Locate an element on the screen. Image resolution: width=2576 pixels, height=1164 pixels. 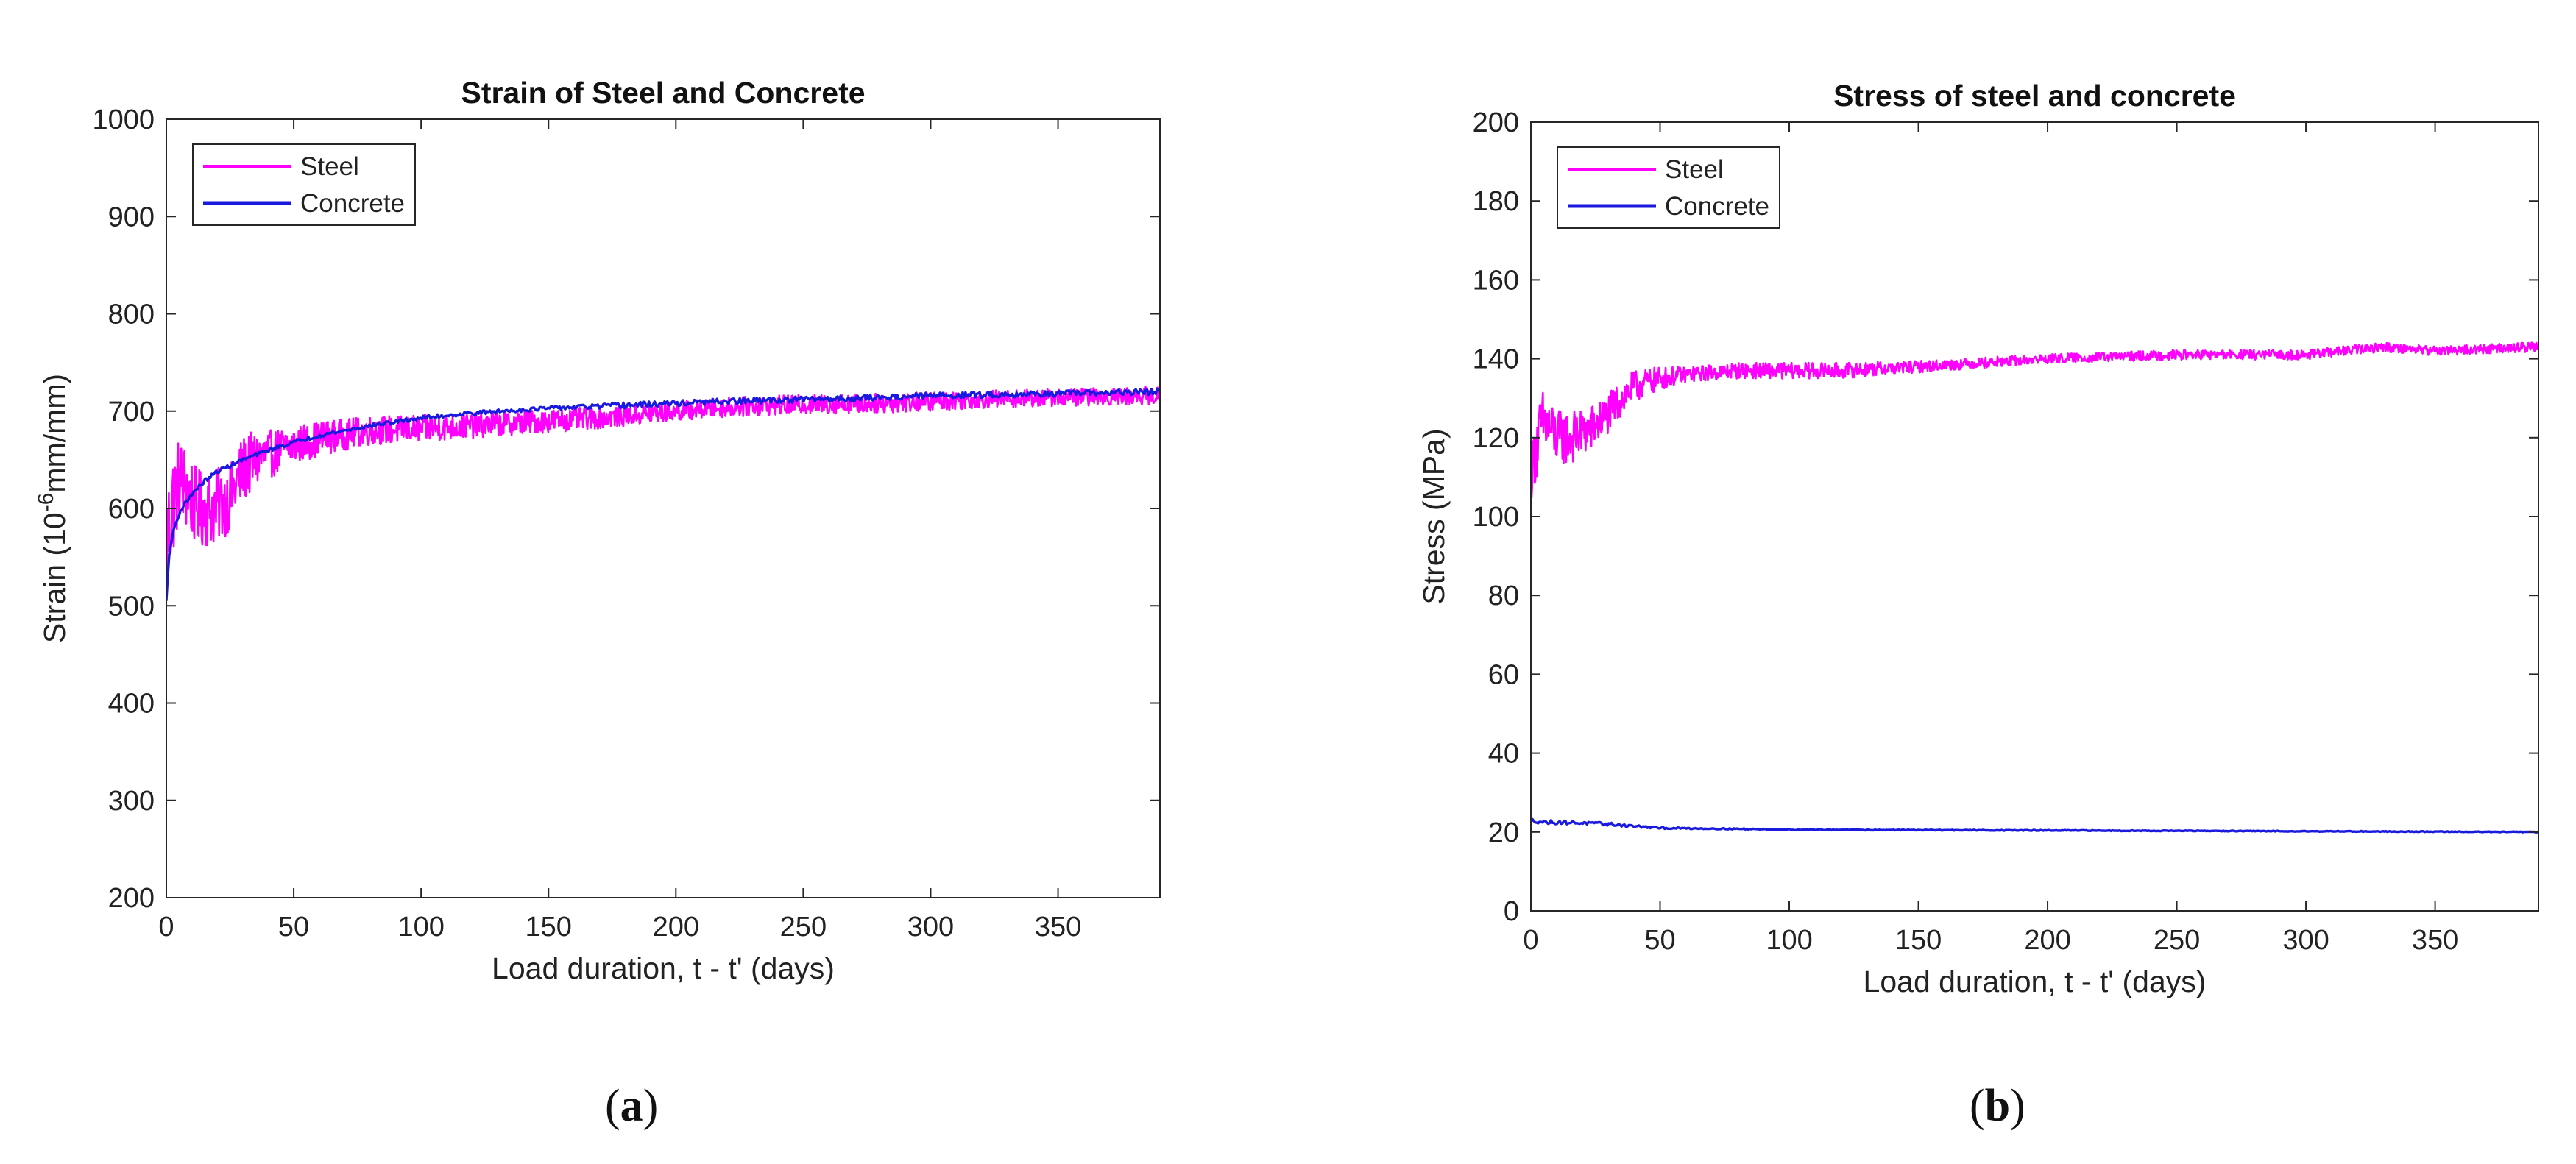
panel-label-b: (b) is located at coordinates (1997, 1106).